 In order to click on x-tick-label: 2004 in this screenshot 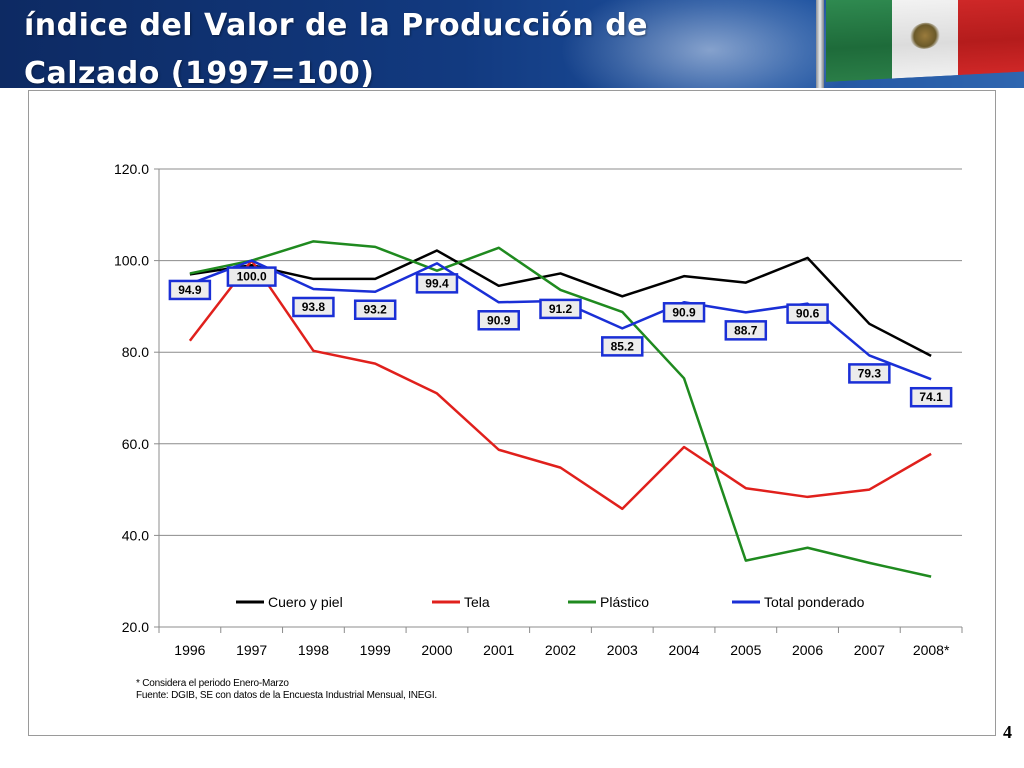, I will do `click(683, 650)`.